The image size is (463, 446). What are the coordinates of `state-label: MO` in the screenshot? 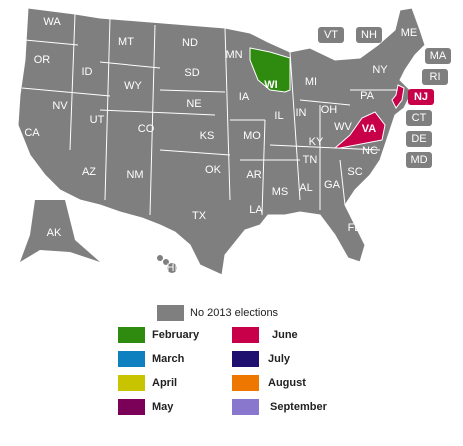 It's located at (252, 136).